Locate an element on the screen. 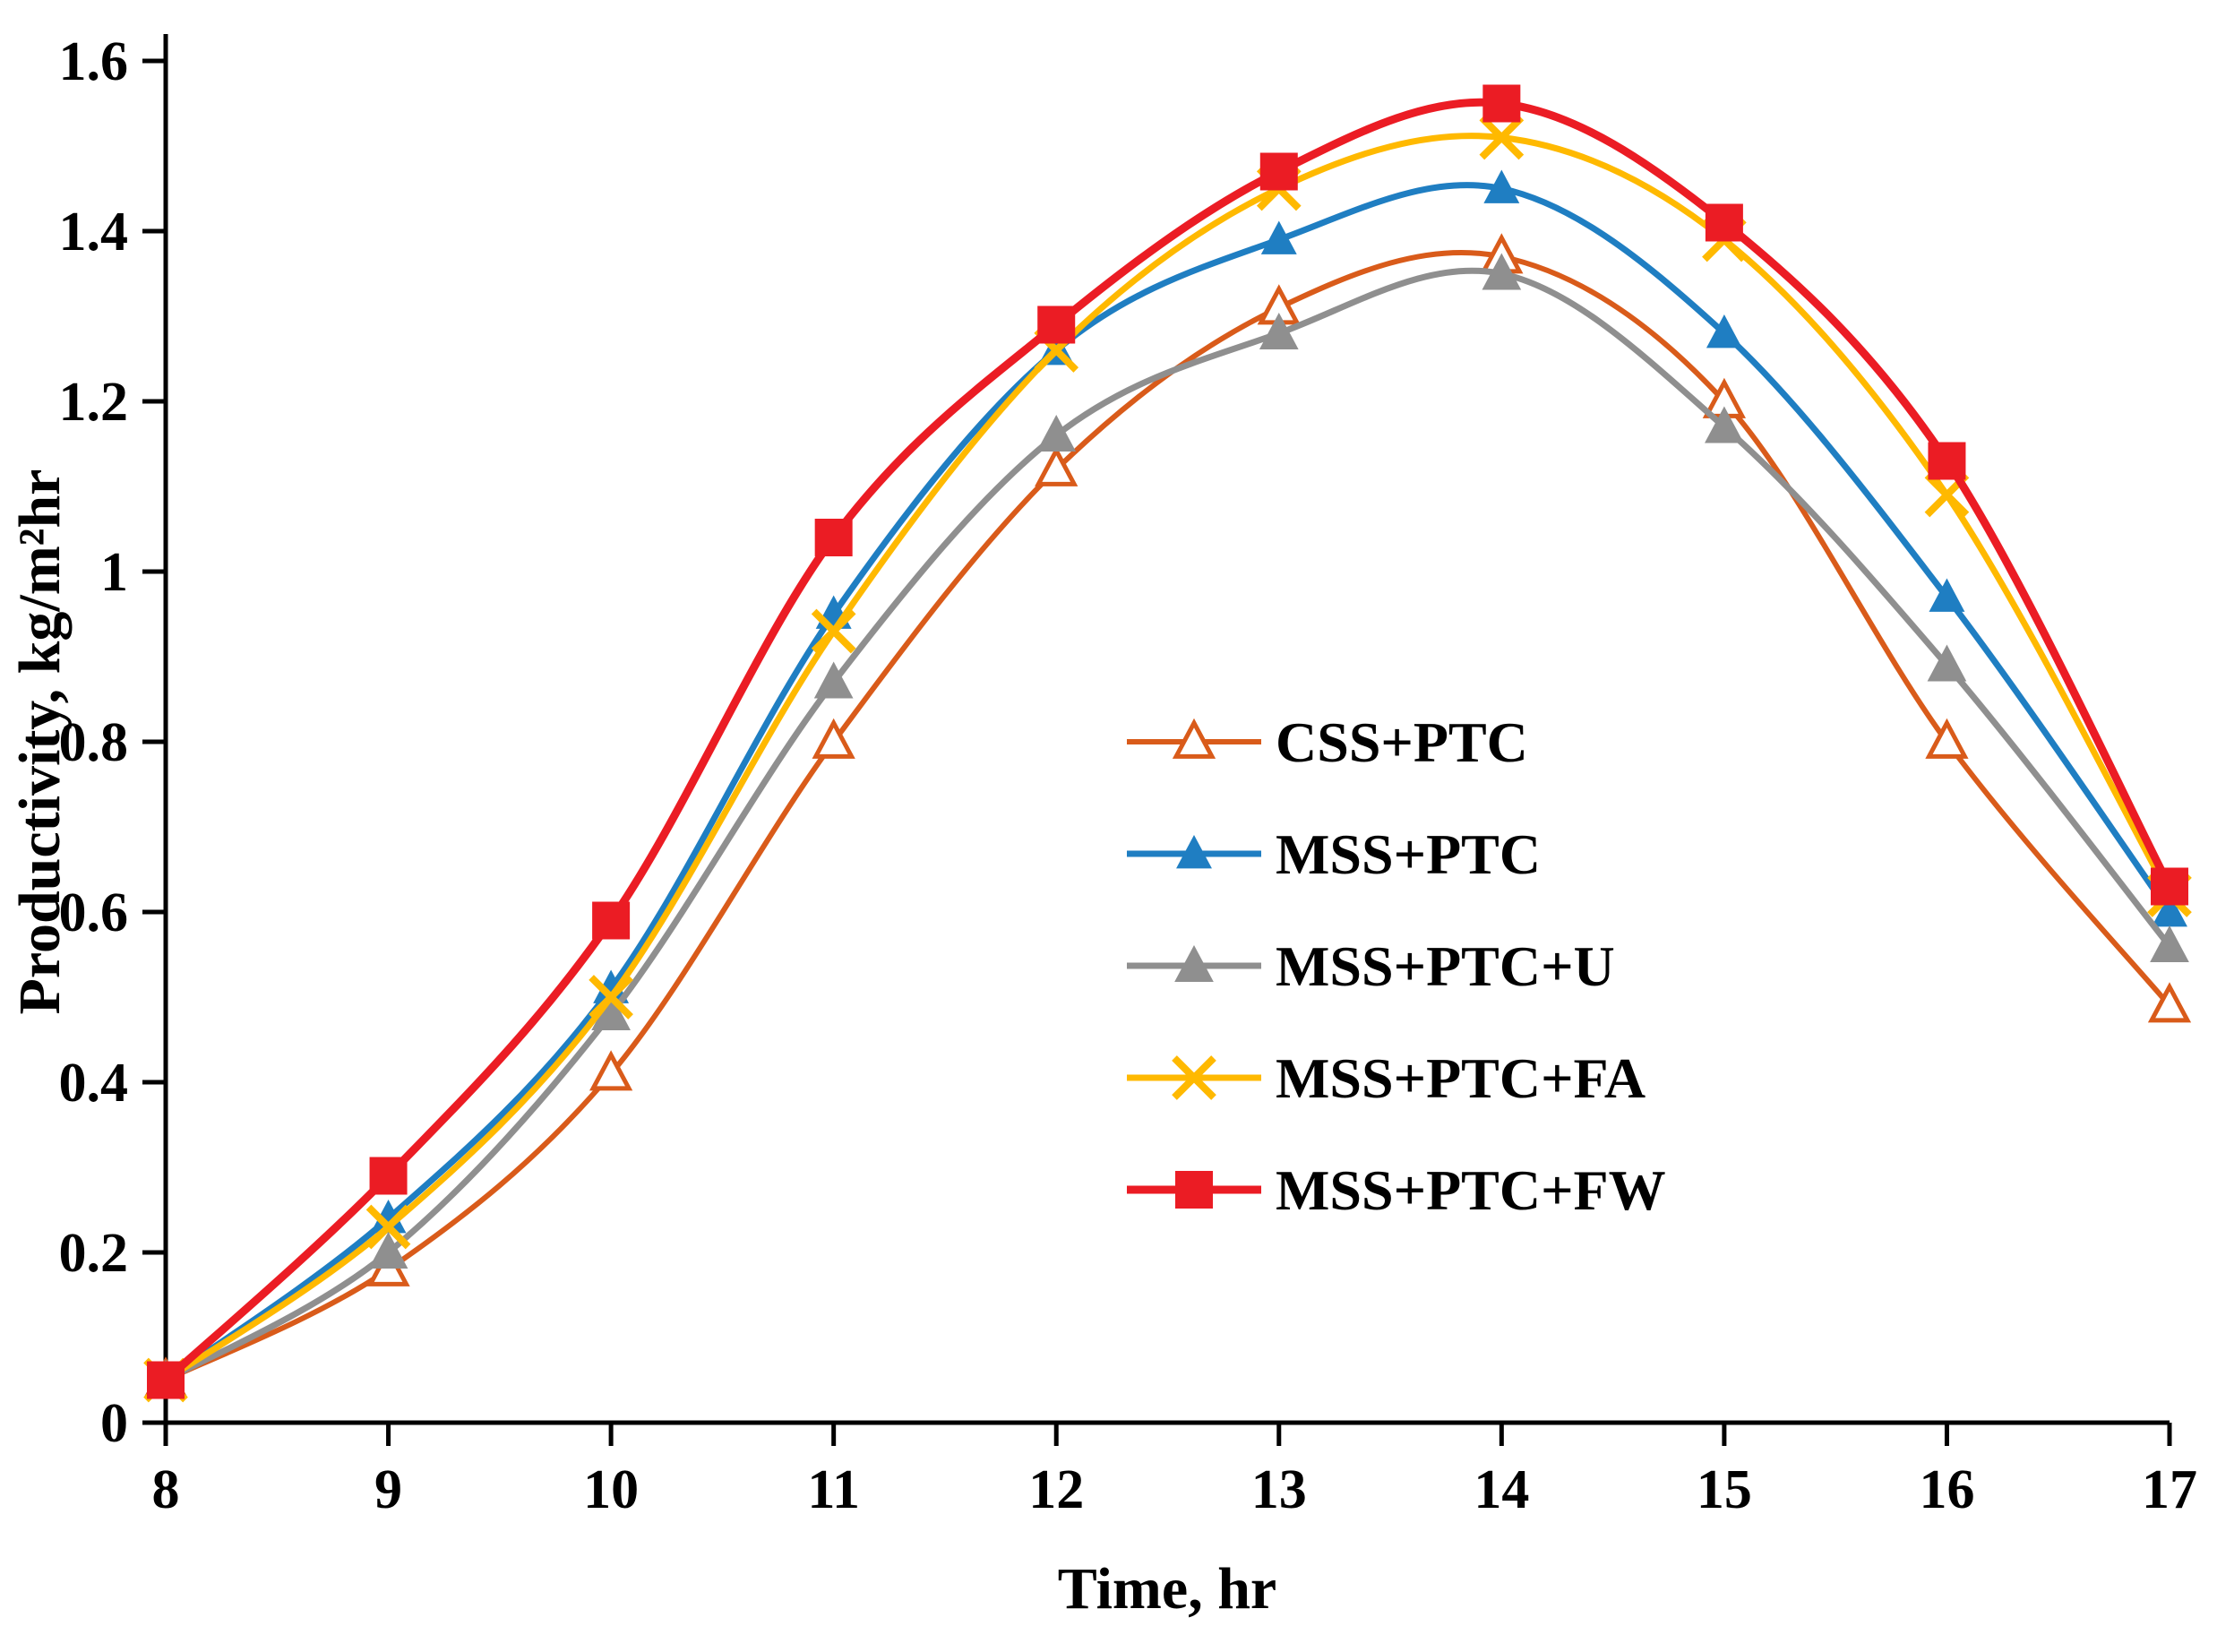  x-tick-label: 17 is located at coordinates (2169, 1489).